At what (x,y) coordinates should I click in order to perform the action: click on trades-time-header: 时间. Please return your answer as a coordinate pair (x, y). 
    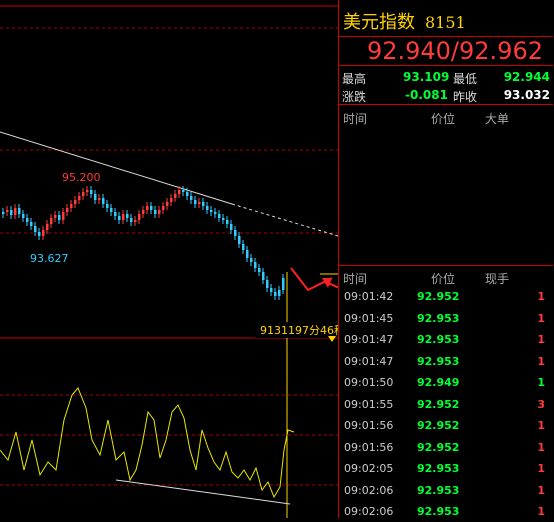
    Looking at the image, I should click on (355, 279).